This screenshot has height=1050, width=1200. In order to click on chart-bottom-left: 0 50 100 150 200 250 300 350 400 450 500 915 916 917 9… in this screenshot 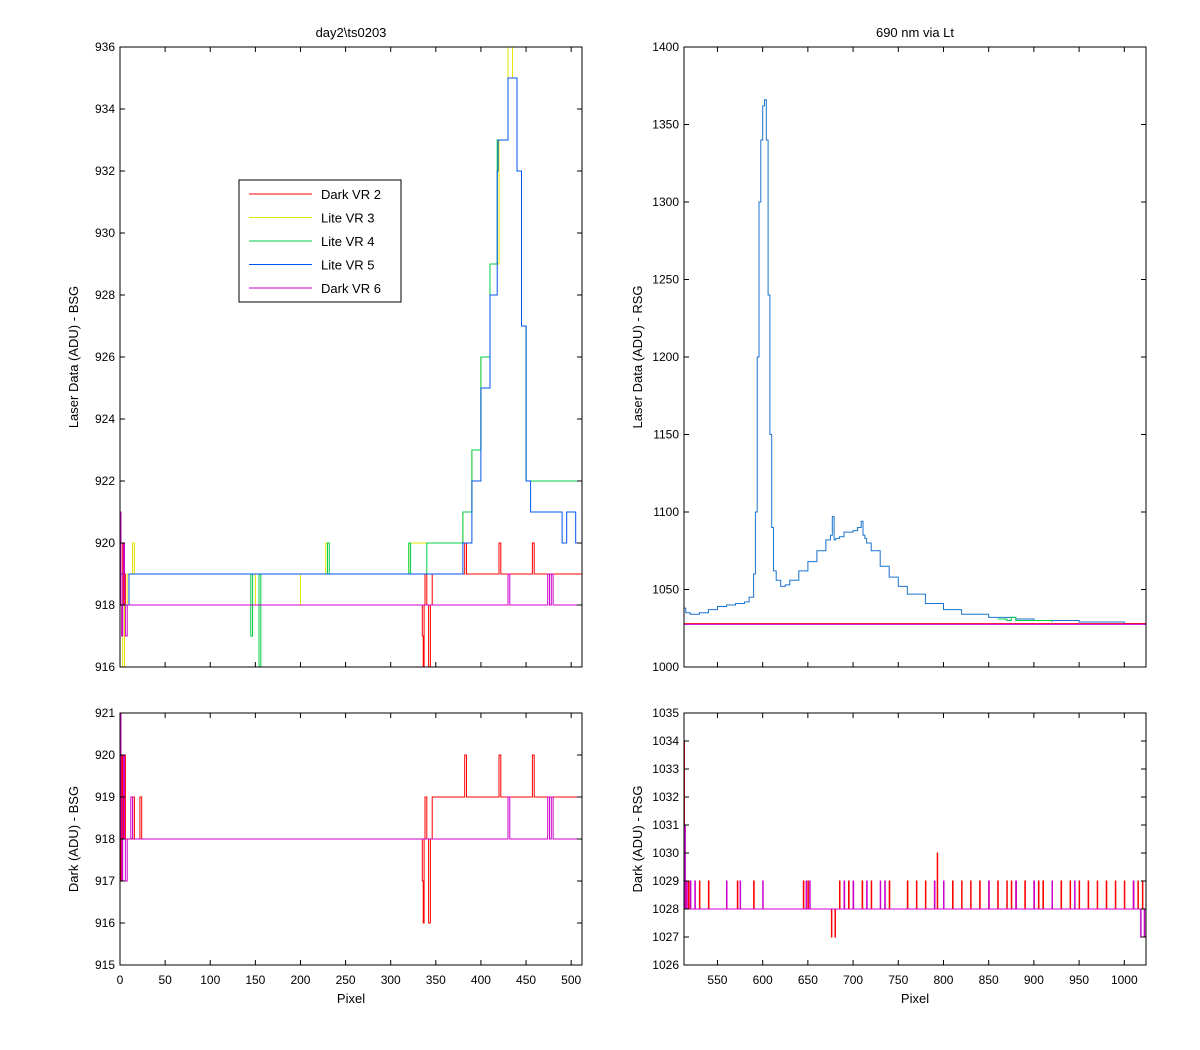, I will do `click(324, 856)`.